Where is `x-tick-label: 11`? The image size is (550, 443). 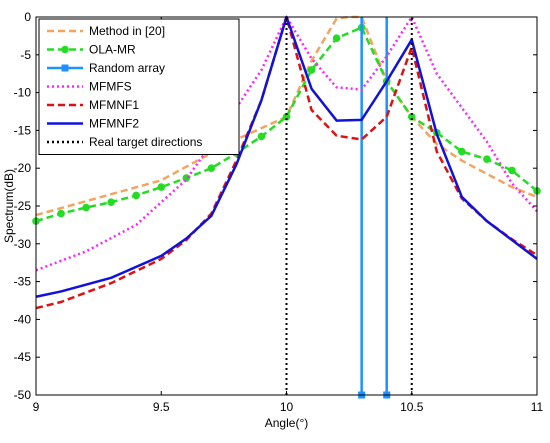
x-tick-label: 11 is located at coordinates (537, 407).